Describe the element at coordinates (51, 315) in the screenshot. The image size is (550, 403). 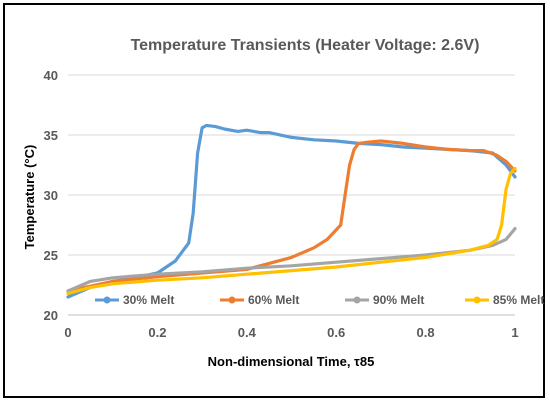
I see `y-tick-label: 20` at that location.